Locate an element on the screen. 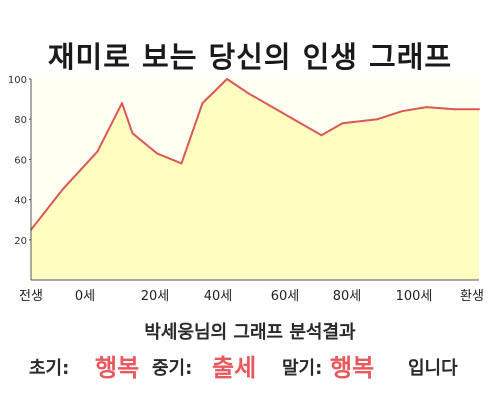  y-tick-label: 20 is located at coordinates (20, 241).